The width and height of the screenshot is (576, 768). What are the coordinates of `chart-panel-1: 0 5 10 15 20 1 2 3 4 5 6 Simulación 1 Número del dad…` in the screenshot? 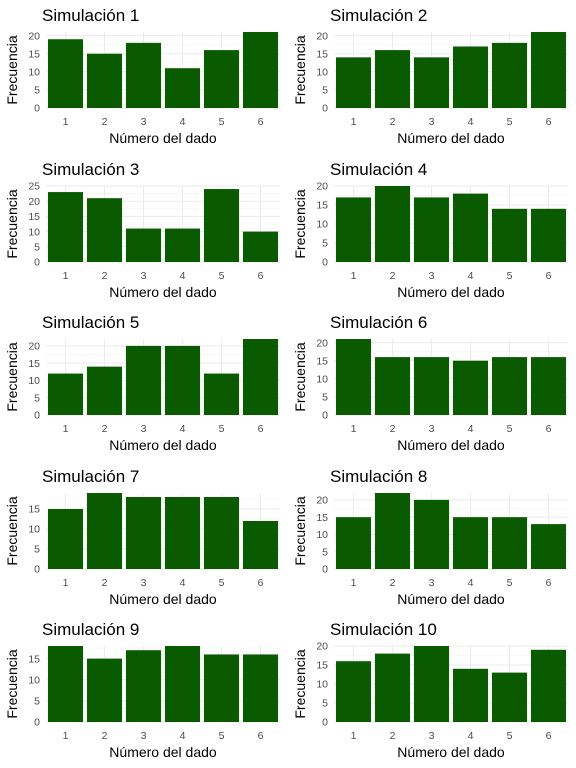 It's located at (144, 77).